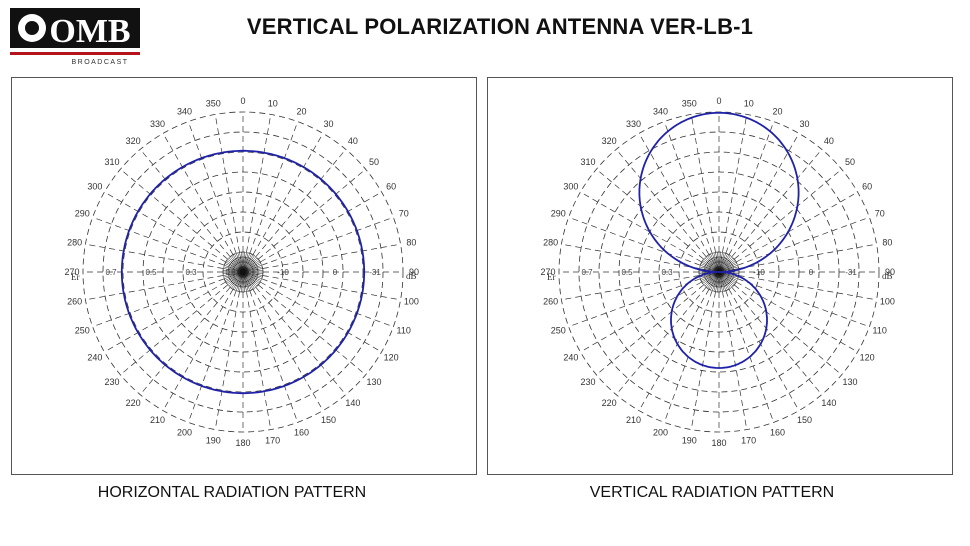 This screenshot has width=970, height=546. Describe the element at coordinates (829, 141) in the screenshot. I see `angle-label: 40` at that location.